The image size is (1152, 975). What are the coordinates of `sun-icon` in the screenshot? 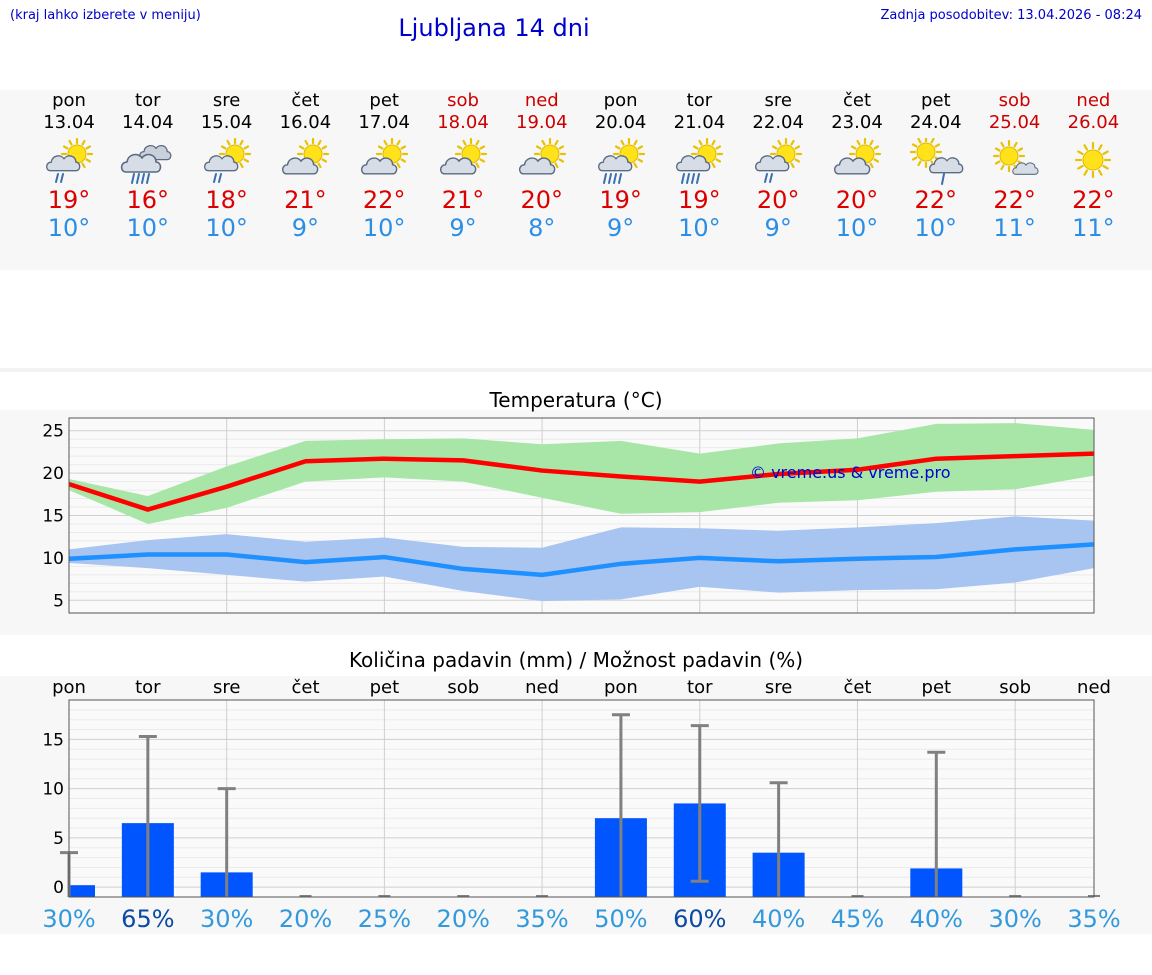 It's located at (1093, 160).